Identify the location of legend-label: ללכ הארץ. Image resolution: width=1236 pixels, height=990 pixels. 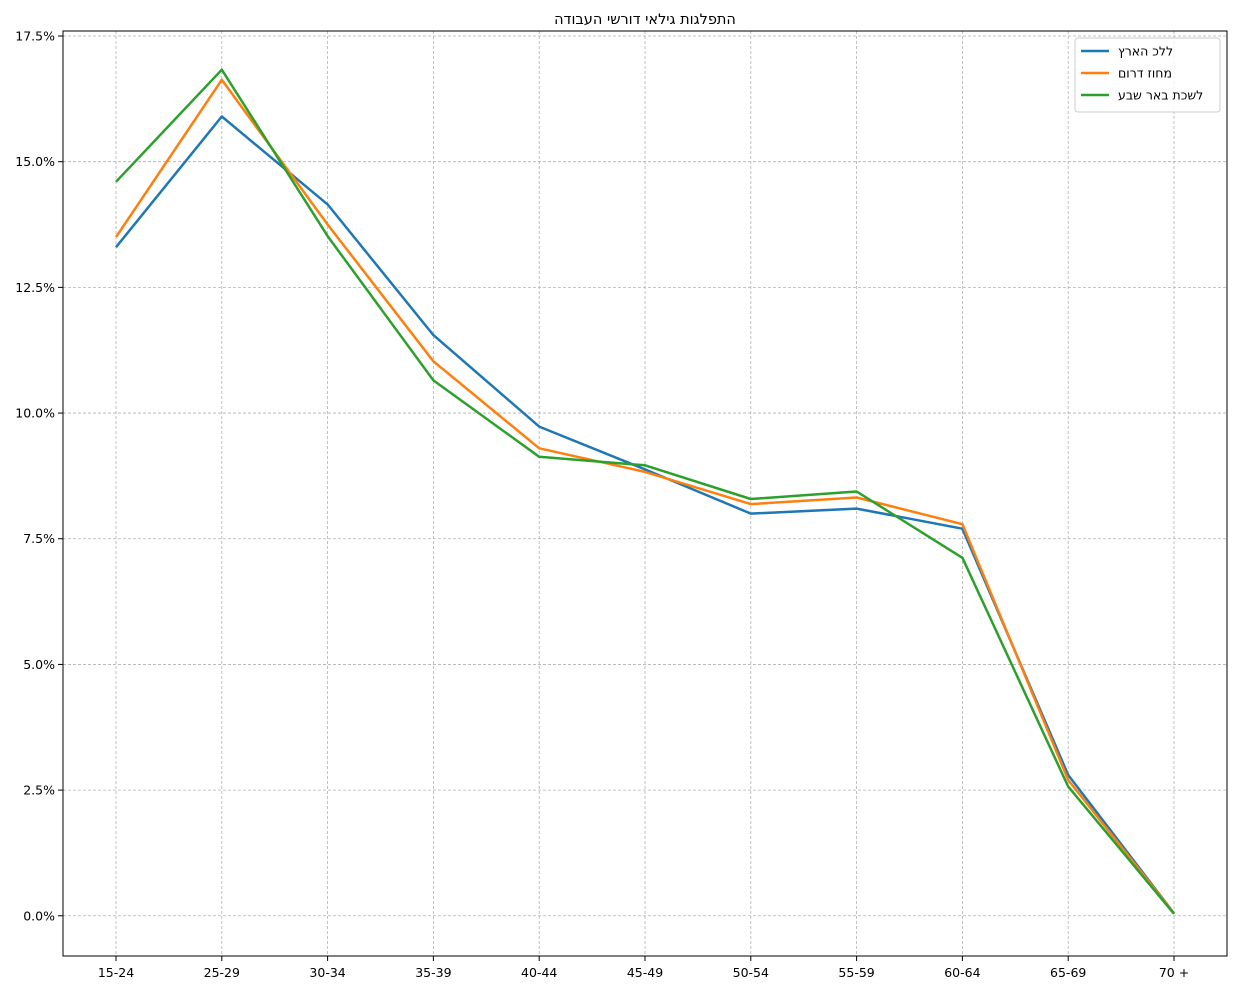
(1145, 51).